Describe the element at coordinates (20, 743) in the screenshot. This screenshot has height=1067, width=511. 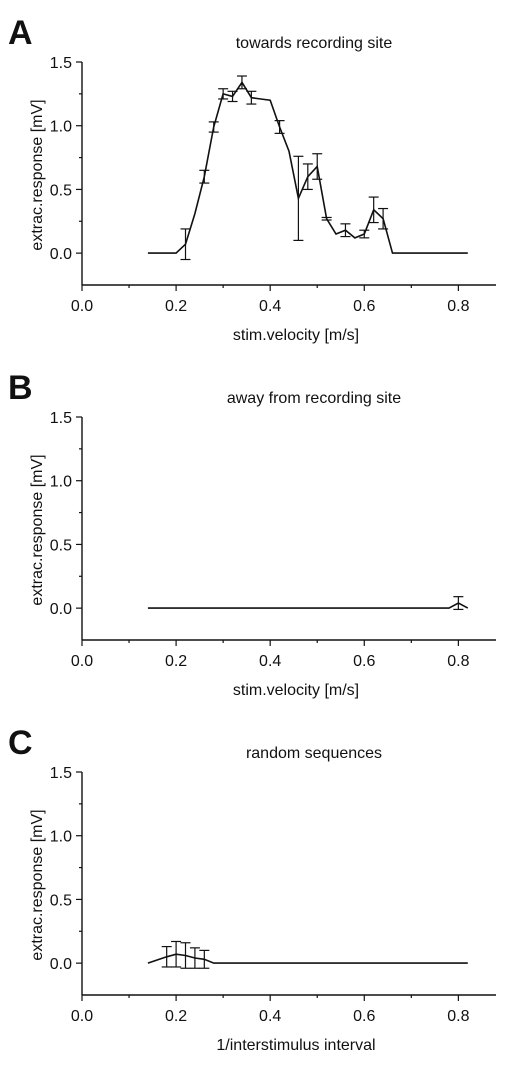
I see `panel-letter: C` at that location.